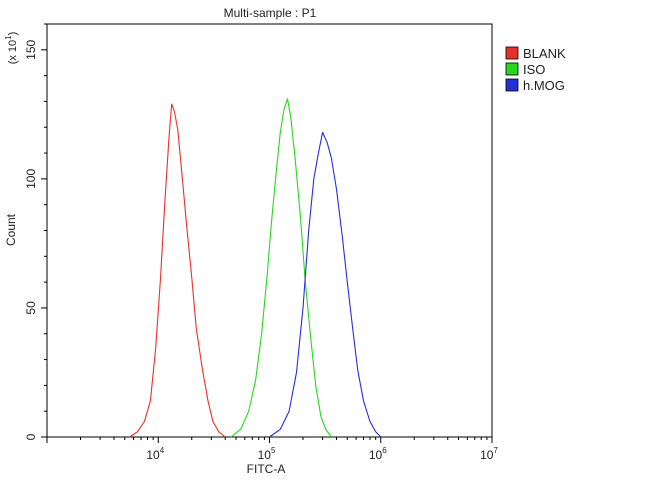 This screenshot has width=650, height=481. I want to click on y-tick-label: 150, so click(31, 49).